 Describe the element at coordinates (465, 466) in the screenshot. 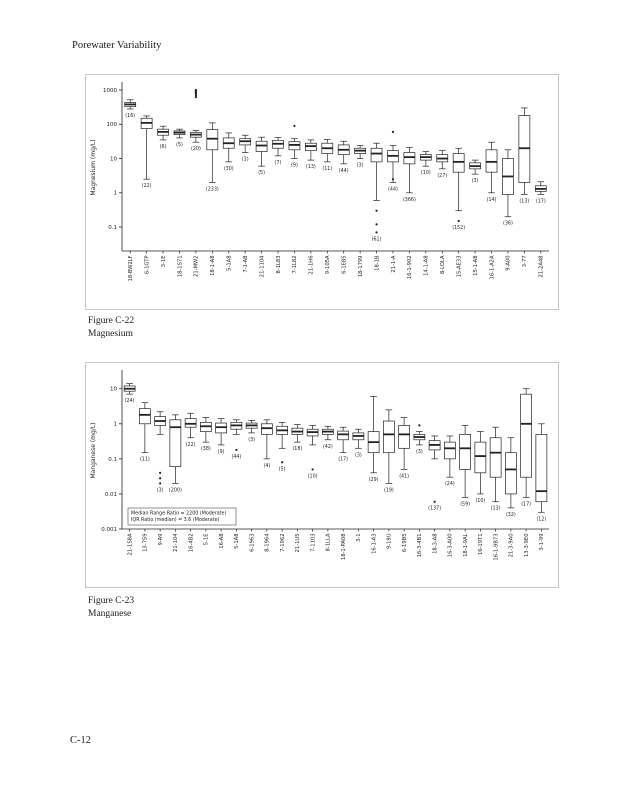

I see `box-plot-item: (59)` at that location.